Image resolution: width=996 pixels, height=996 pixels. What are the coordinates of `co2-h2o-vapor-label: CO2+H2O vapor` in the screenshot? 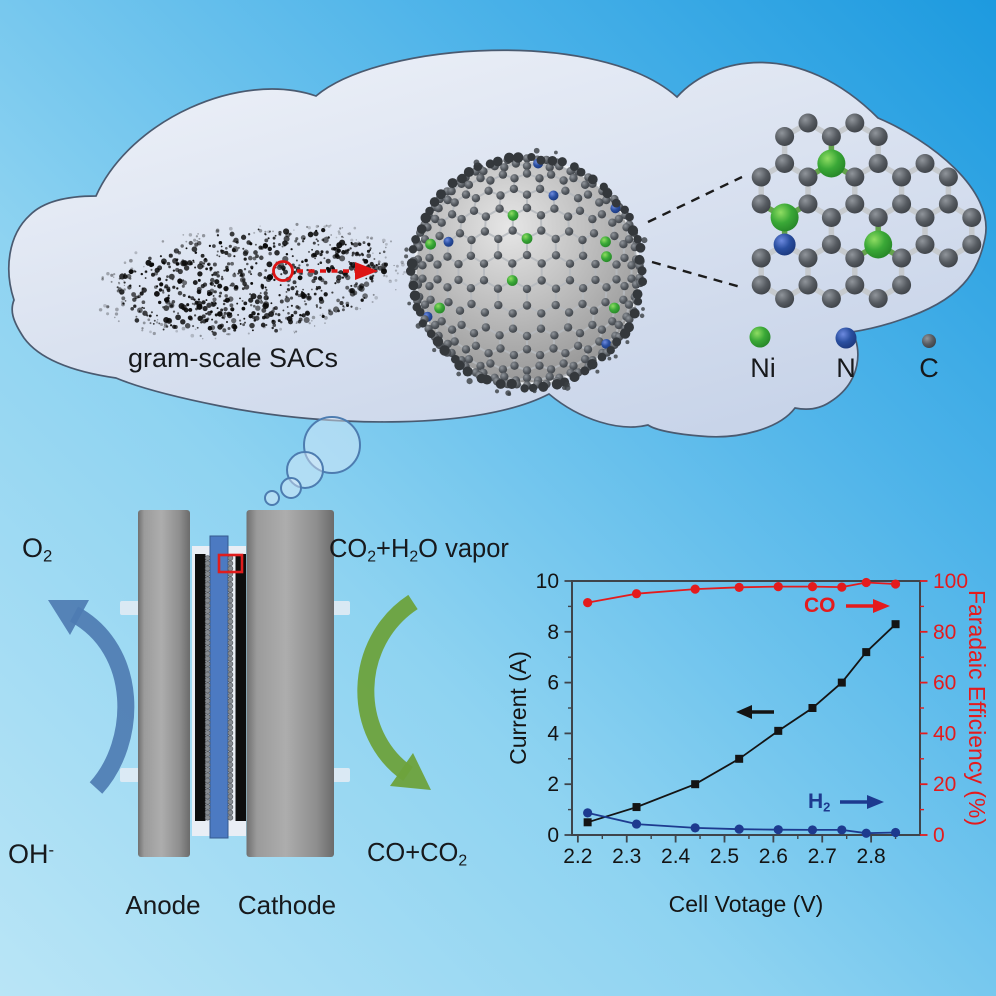 It's located at (419, 550).